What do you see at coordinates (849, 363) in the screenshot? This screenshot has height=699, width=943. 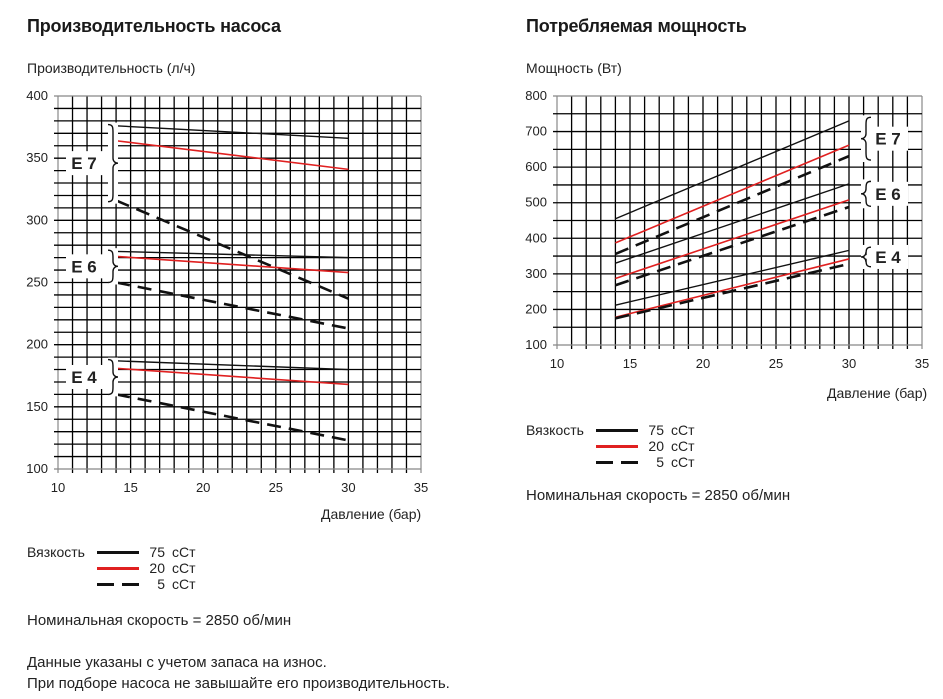 I see `power-xtick-label: 30` at bounding box center [849, 363].